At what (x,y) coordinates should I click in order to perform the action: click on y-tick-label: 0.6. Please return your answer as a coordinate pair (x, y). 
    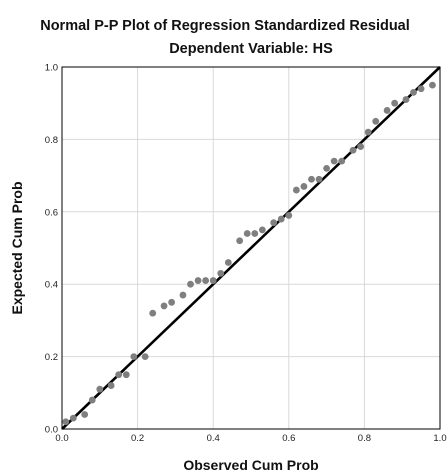
    Looking at the image, I should click on (51, 212).